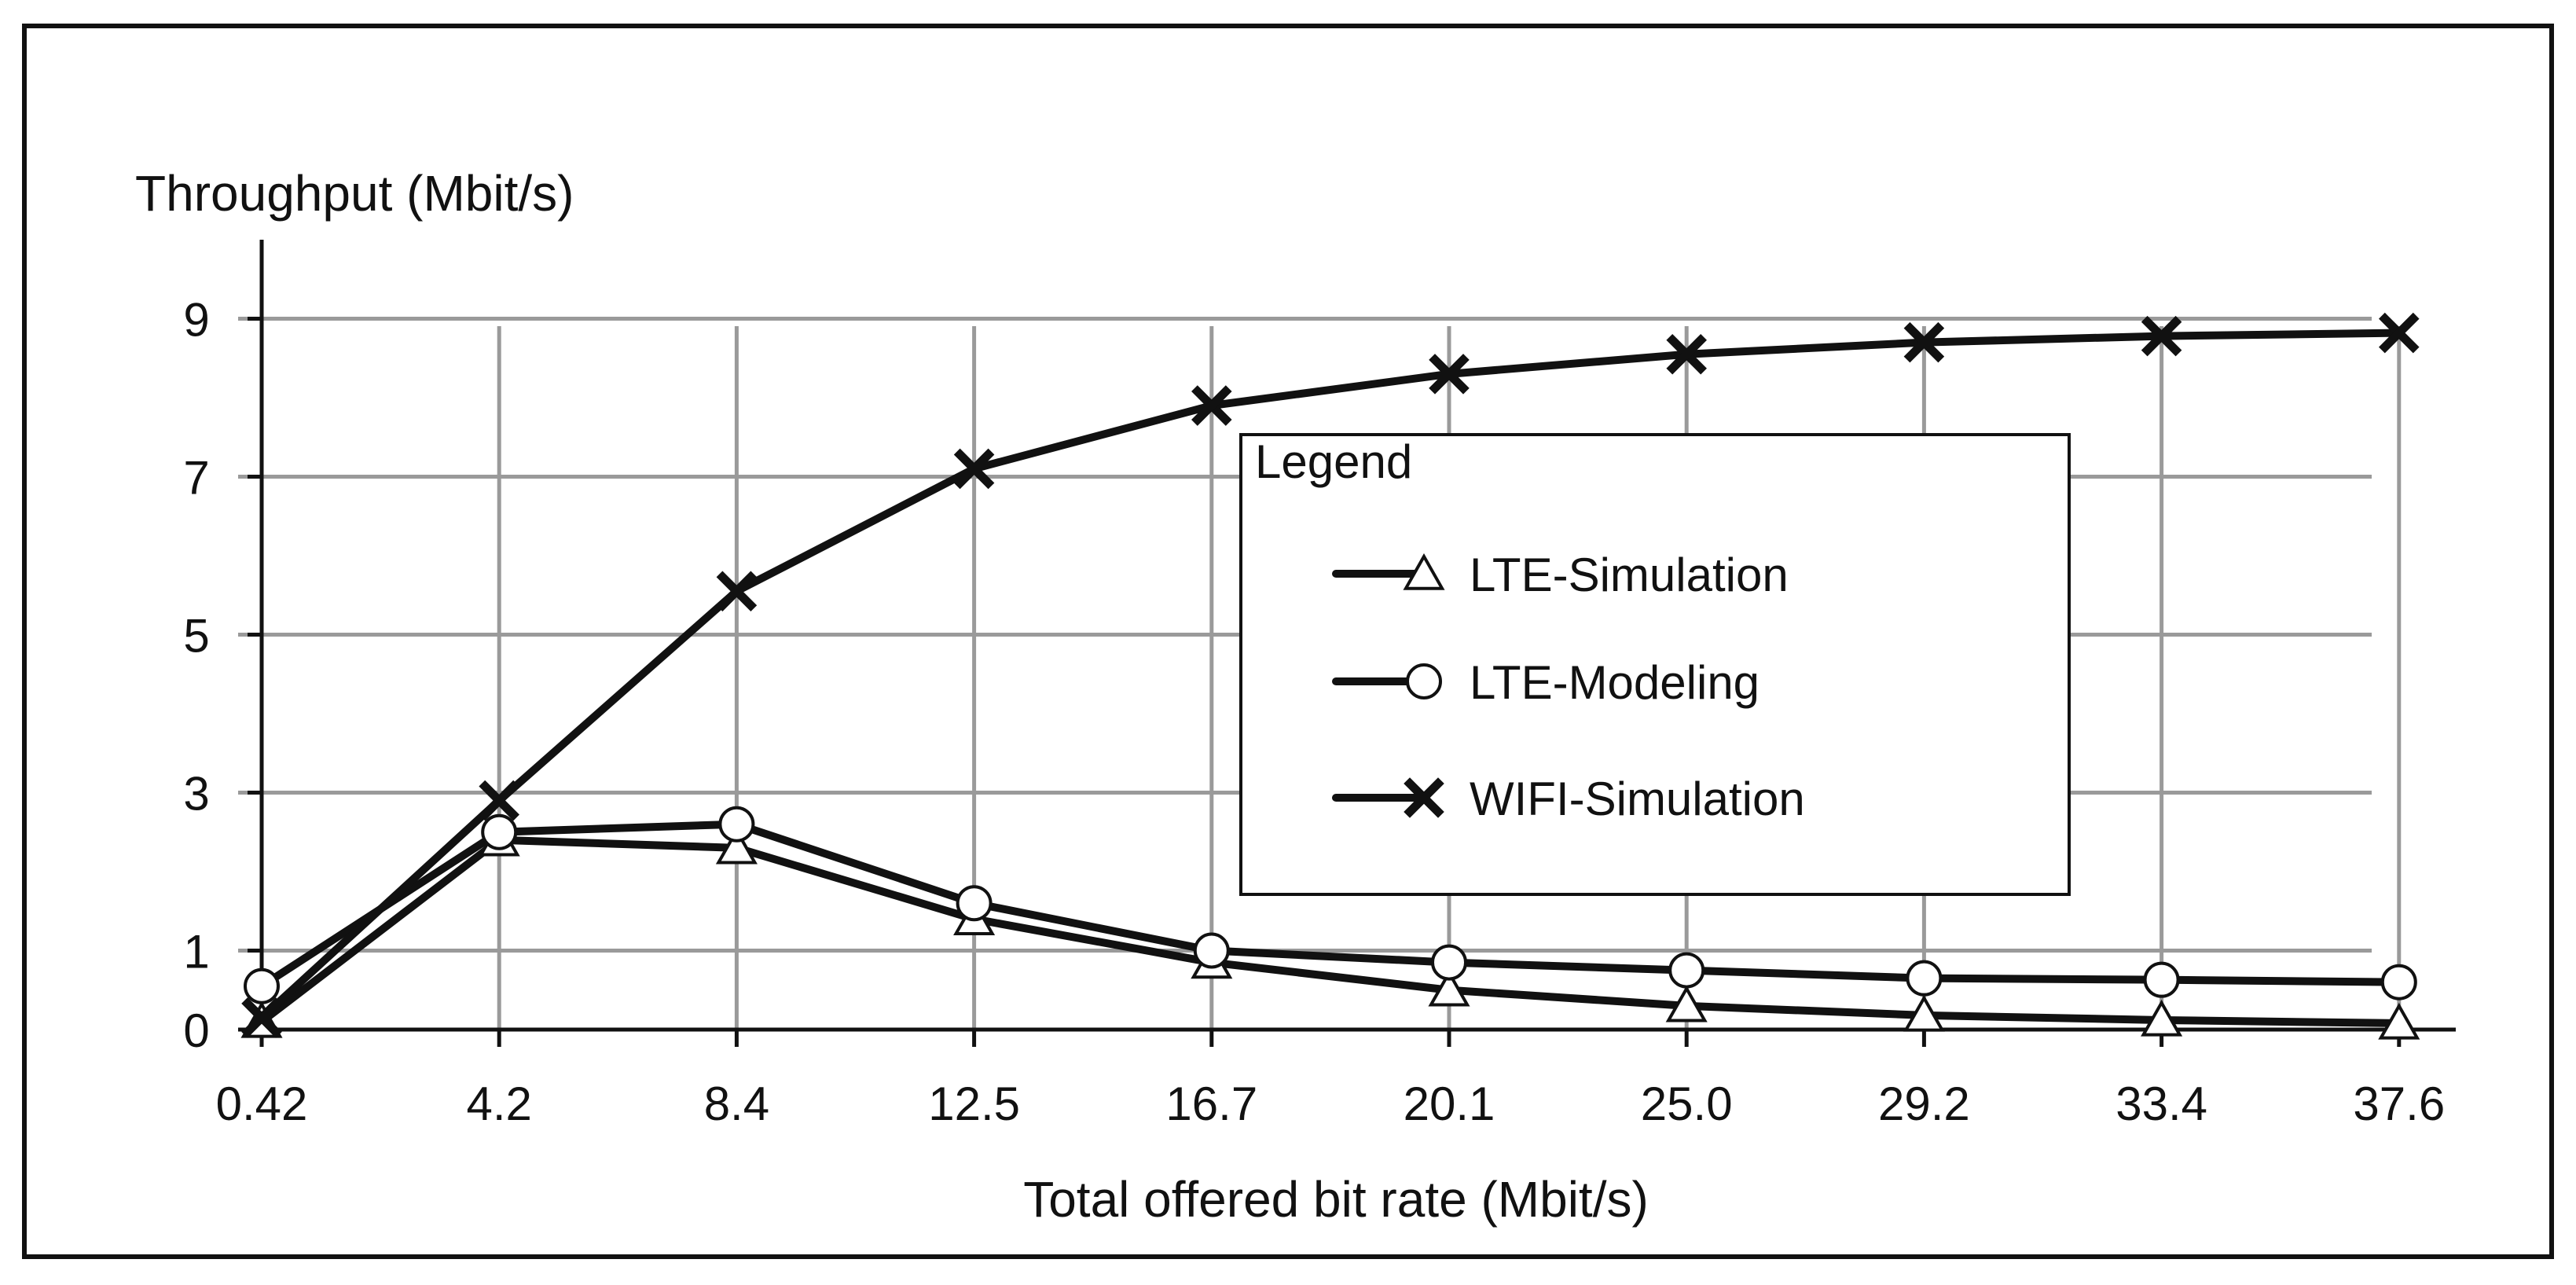 This screenshot has height=1285, width=2576. What do you see at coordinates (1336, 1199) in the screenshot?
I see `x-axis-label: Total offered bit rate (Mbit/s)` at bounding box center [1336, 1199].